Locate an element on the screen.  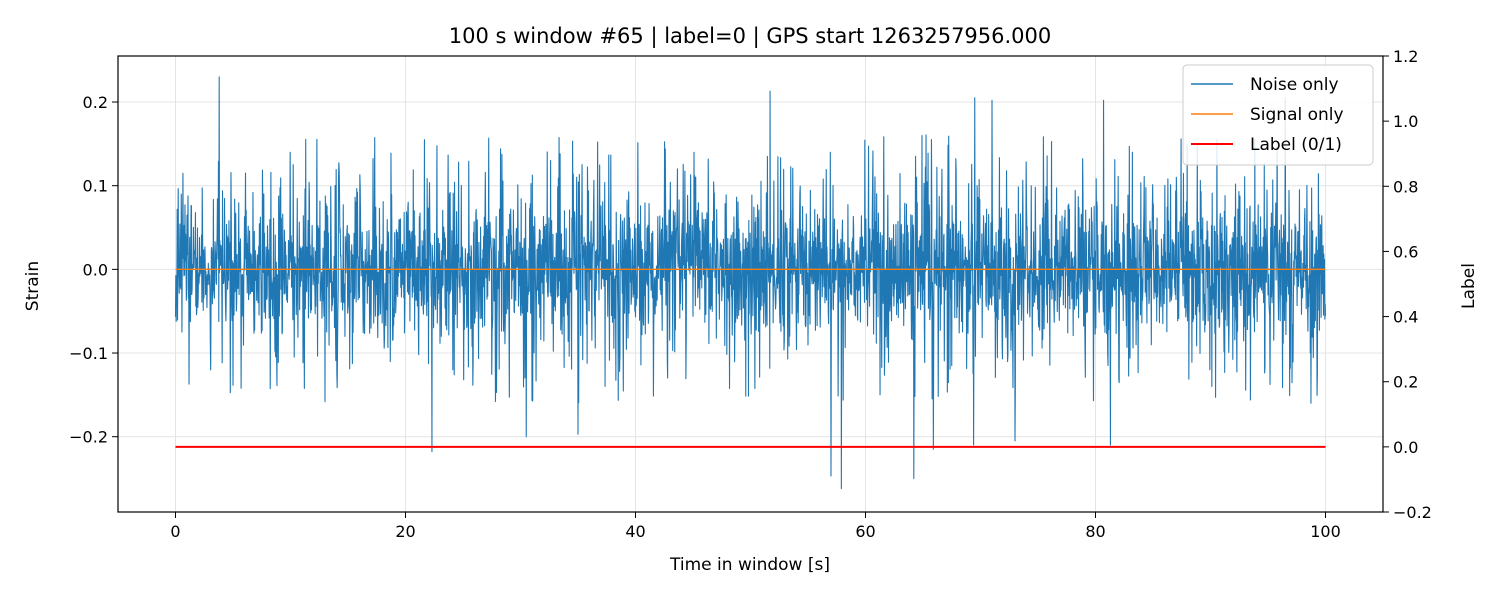
y-tick-label: 0.0 is located at coordinates (95, 269).